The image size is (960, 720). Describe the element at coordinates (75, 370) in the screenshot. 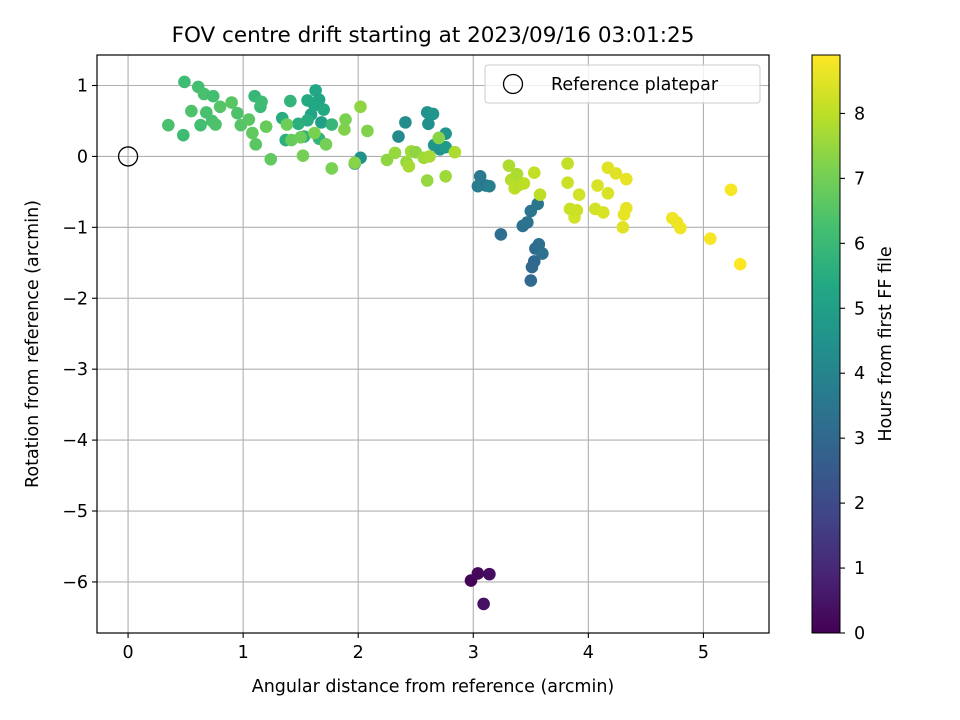

I see `y-tick-label: −3` at that location.